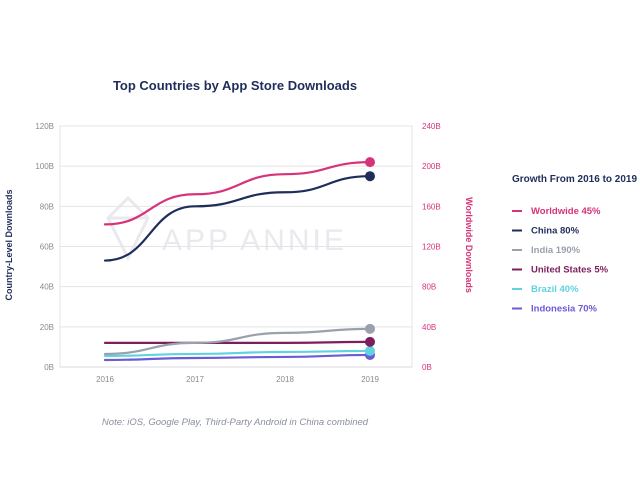  I want to click on legend-label: China 80%, so click(555, 231).